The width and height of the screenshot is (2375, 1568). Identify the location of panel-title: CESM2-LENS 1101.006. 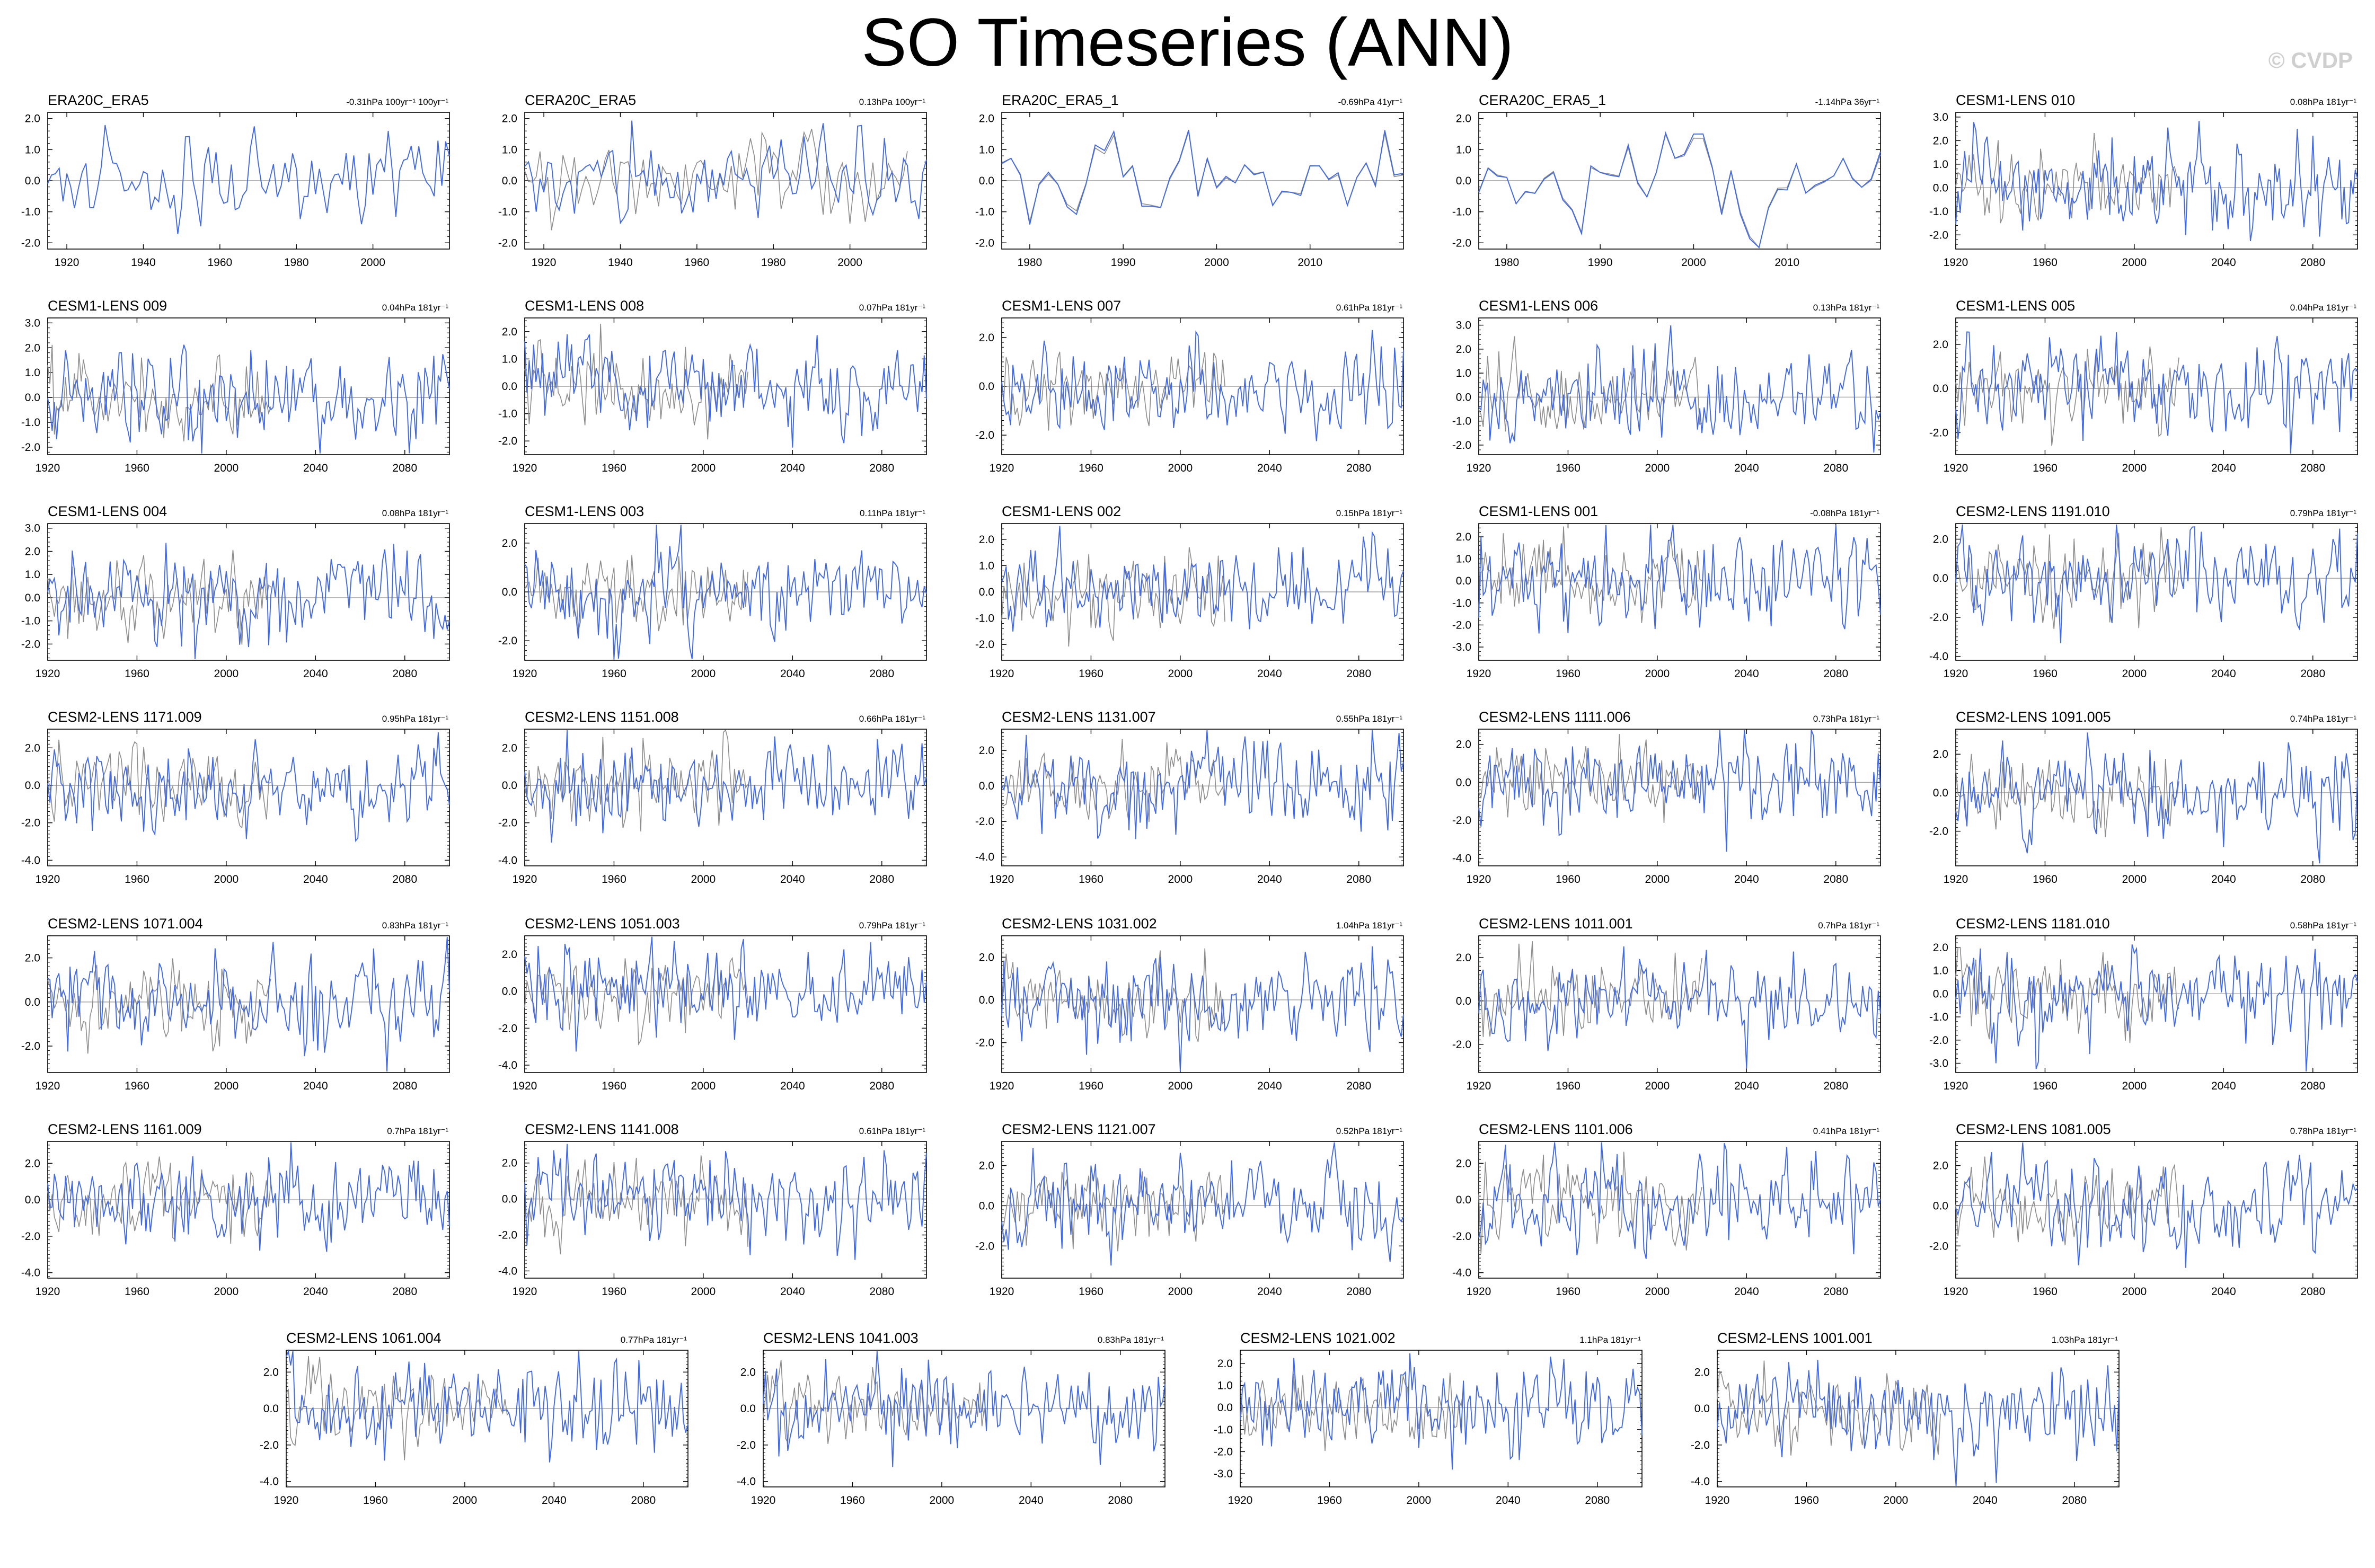
(1556, 1129).